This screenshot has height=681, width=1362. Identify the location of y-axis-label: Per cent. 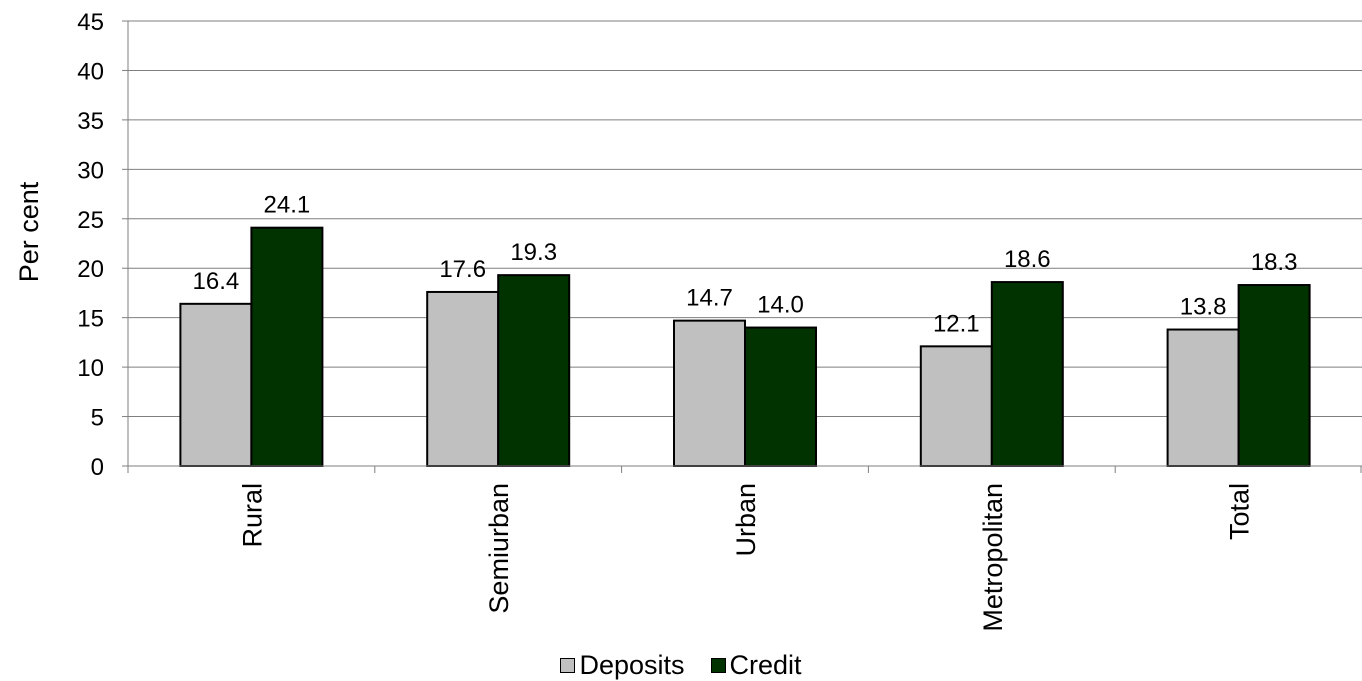
(29, 231).